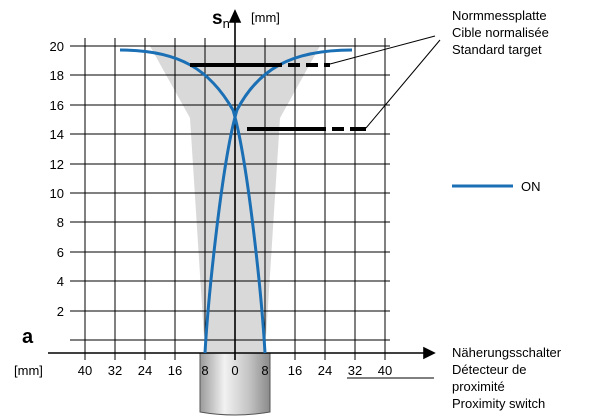 The height and width of the screenshot is (419, 598). Describe the element at coordinates (507, 352) in the screenshot. I see `svg-text: Näherungsschalter` at that location.